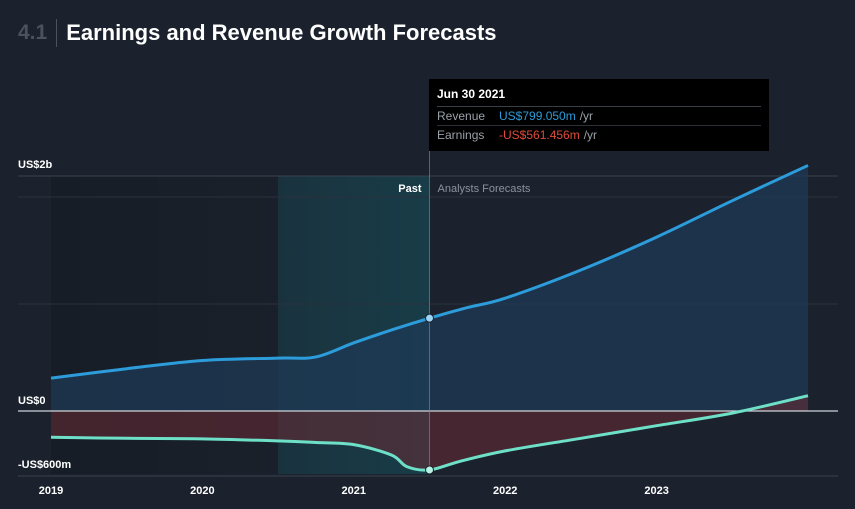 This screenshot has height=509, width=855. What do you see at coordinates (484, 189) in the screenshot?
I see `forecast-label: Analysts Forecasts` at bounding box center [484, 189].